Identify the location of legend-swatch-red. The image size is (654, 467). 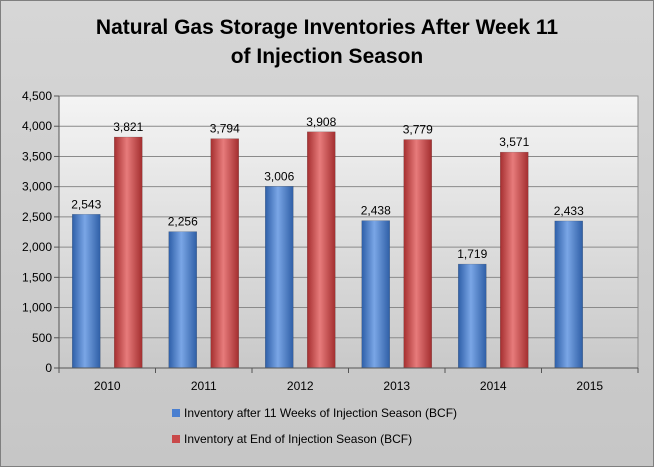
(176, 439).